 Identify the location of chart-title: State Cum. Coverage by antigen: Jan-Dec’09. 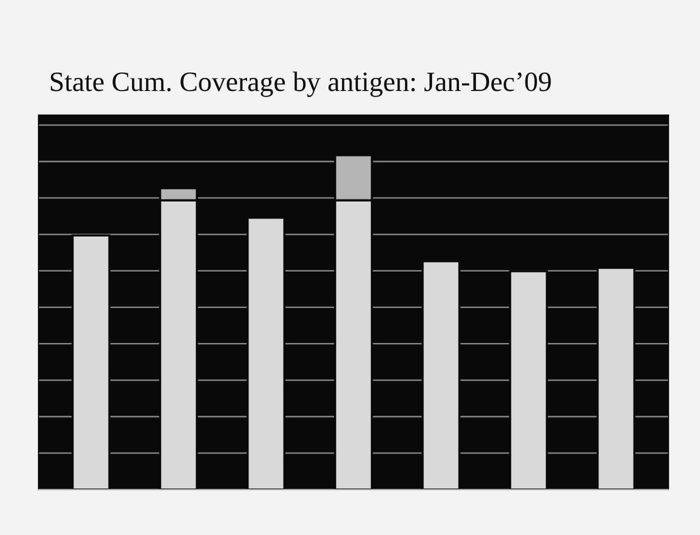
(300, 84).